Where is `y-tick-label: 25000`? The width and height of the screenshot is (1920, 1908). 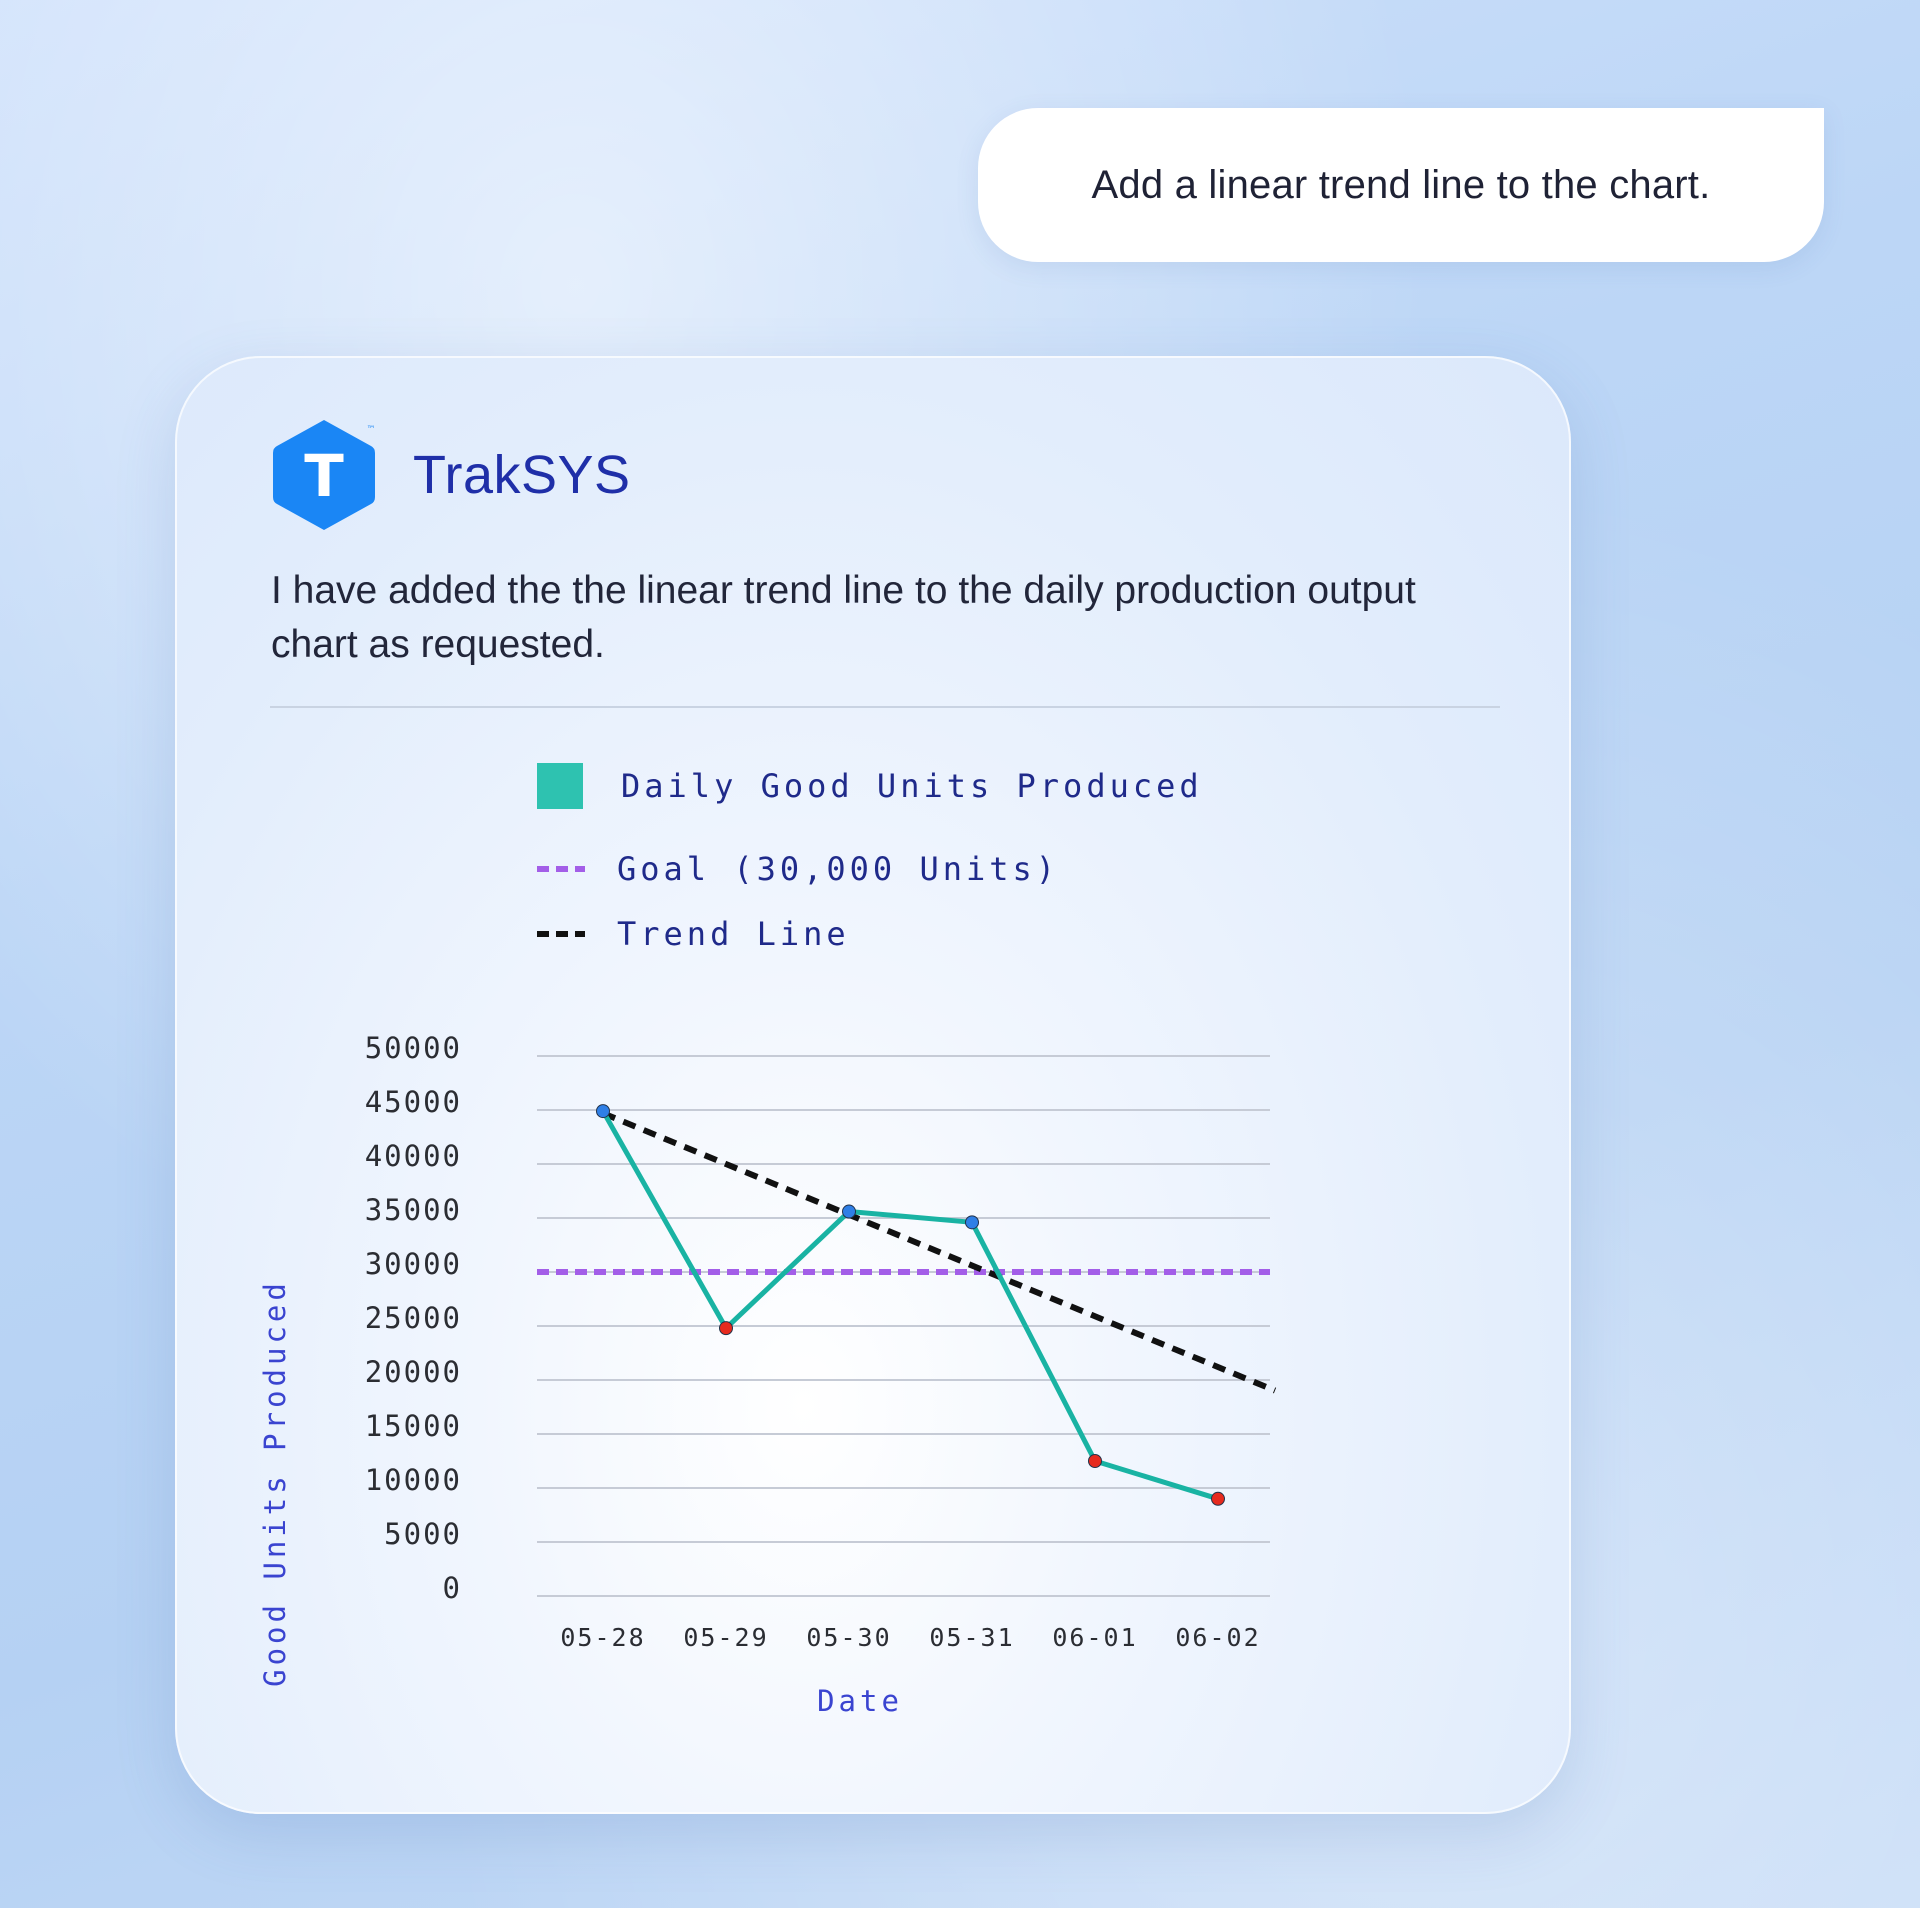 y-tick-label: 25000 is located at coordinates (413, 1318).